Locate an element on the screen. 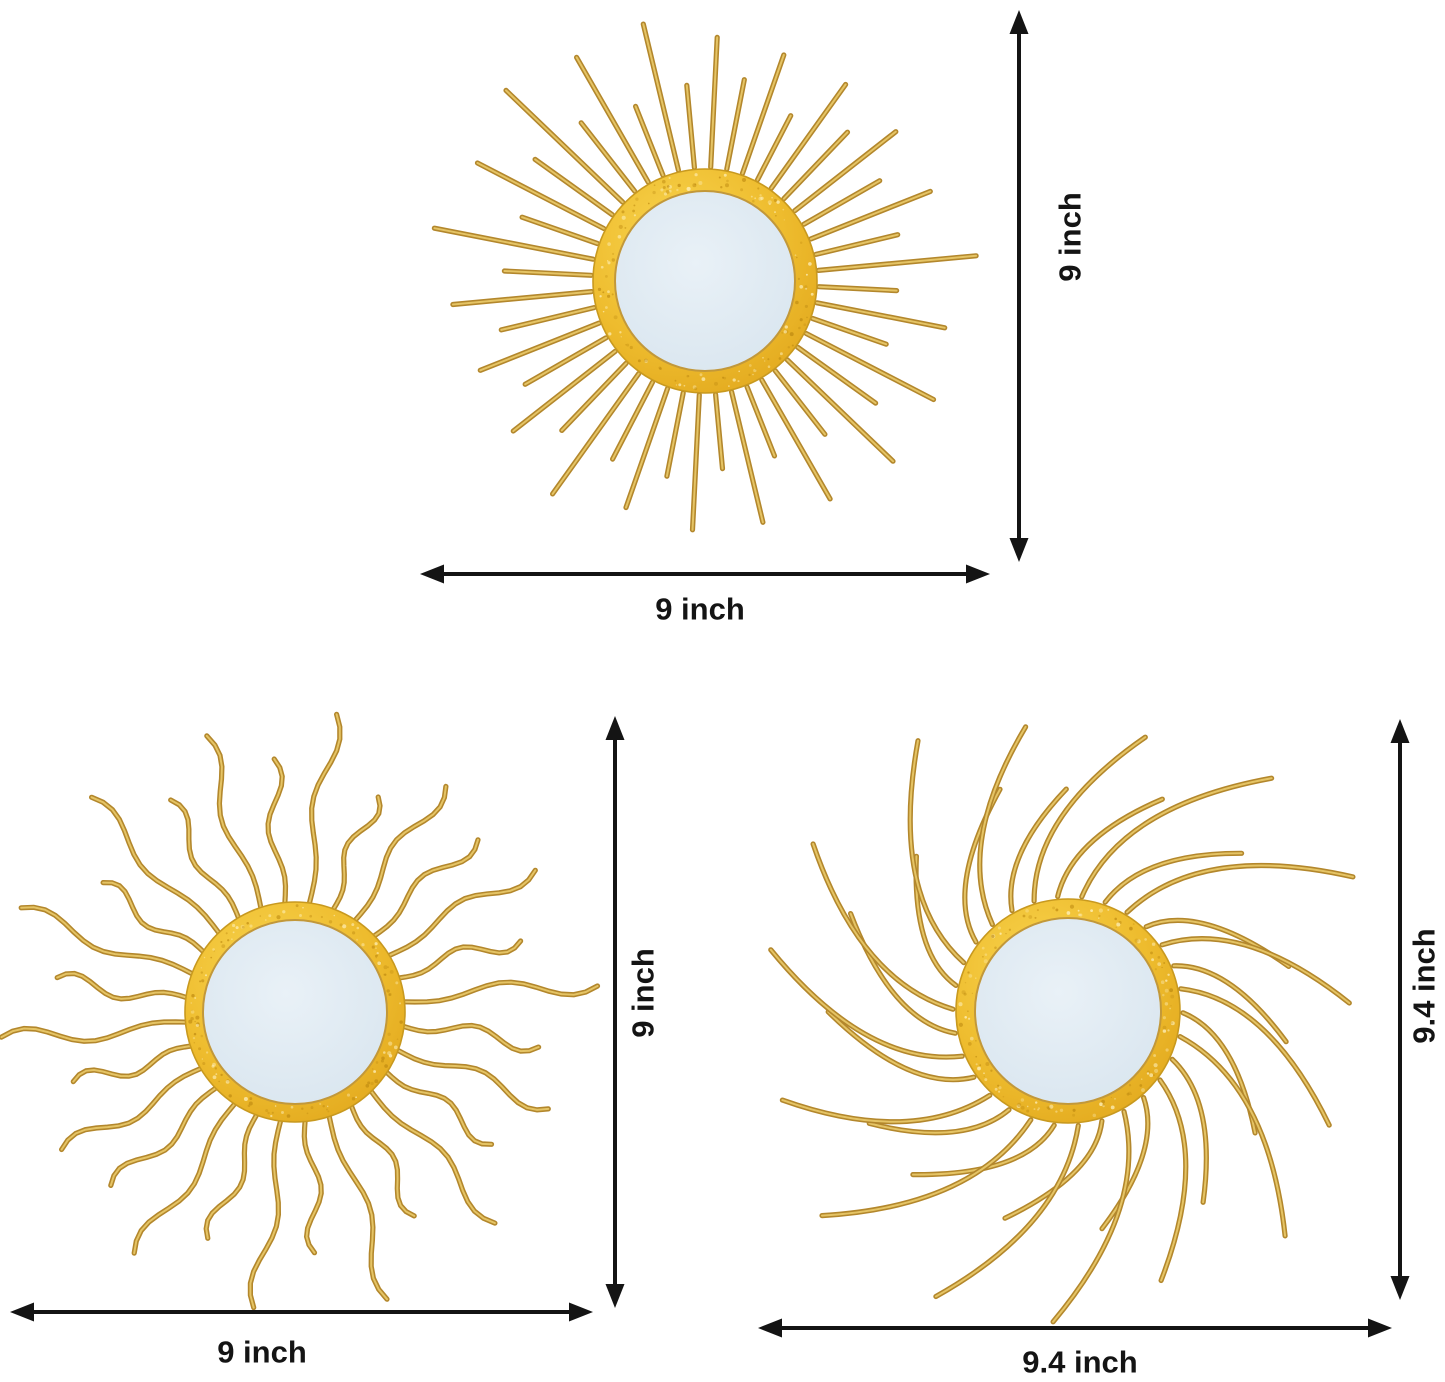 Image resolution: width=1445 pixels, height=1382 pixels. dimension-label-swirl-mirror-width: 9.4 inch is located at coordinates (1080, 1362).